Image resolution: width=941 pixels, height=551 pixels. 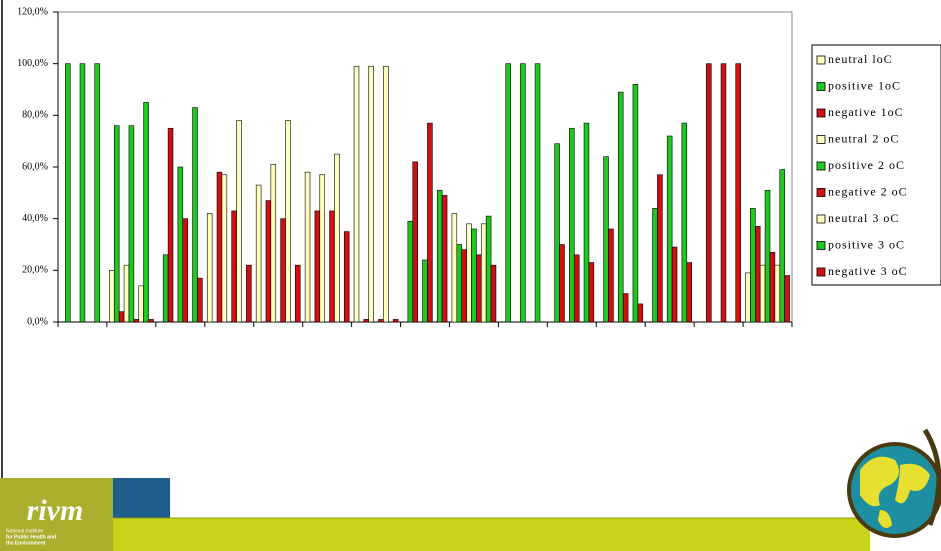 What do you see at coordinates (863, 138) in the screenshot?
I see `legend-label: neutral 2 oC` at bounding box center [863, 138].